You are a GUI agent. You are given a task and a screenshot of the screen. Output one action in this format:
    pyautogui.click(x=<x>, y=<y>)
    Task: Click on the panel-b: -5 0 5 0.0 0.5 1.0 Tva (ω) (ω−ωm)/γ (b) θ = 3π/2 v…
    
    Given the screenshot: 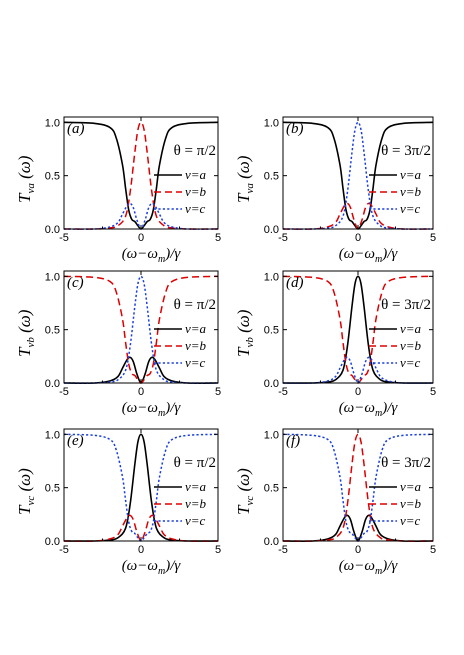 What is the action you would take?
    pyautogui.click(x=335, y=190)
    